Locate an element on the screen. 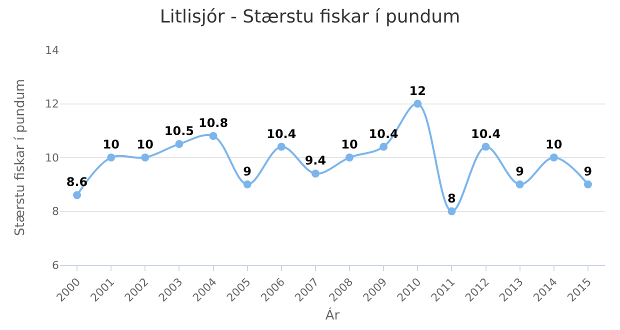 The image size is (620, 330). y-tick-label: 8 is located at coordinates (55, 211).